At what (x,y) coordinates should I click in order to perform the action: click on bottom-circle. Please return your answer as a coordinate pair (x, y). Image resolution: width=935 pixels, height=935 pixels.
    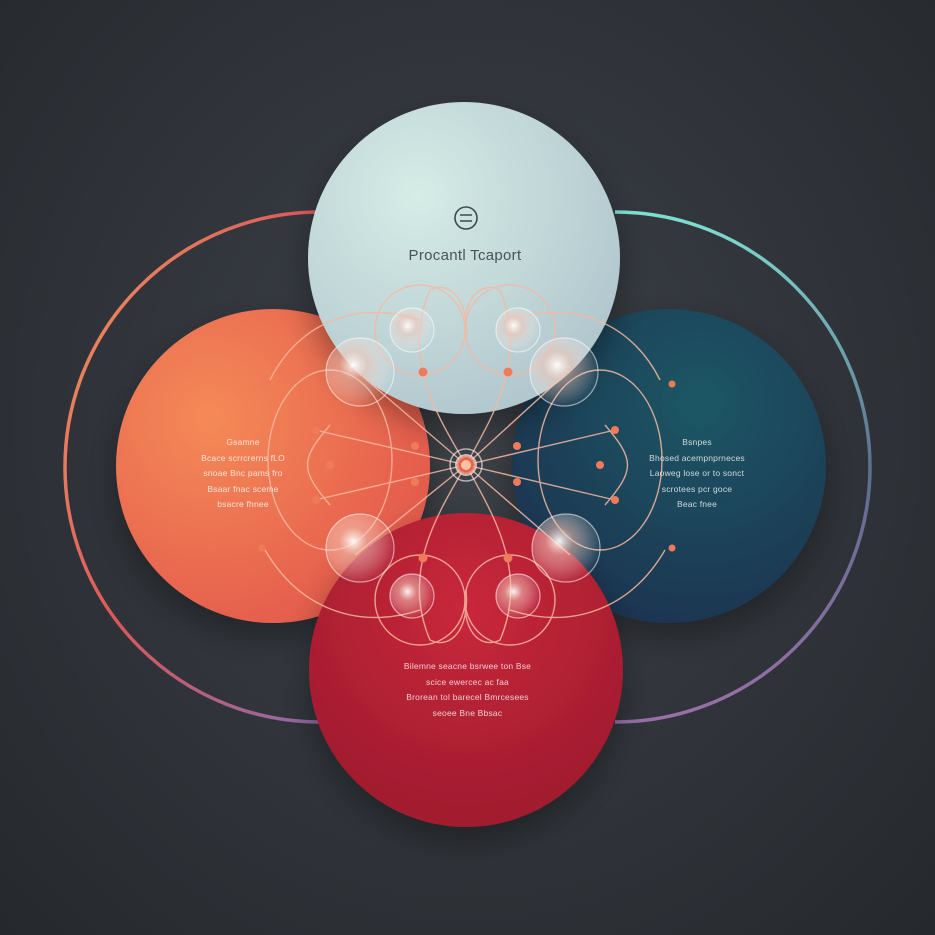
    Looking at the image, I should click on (466, 670).